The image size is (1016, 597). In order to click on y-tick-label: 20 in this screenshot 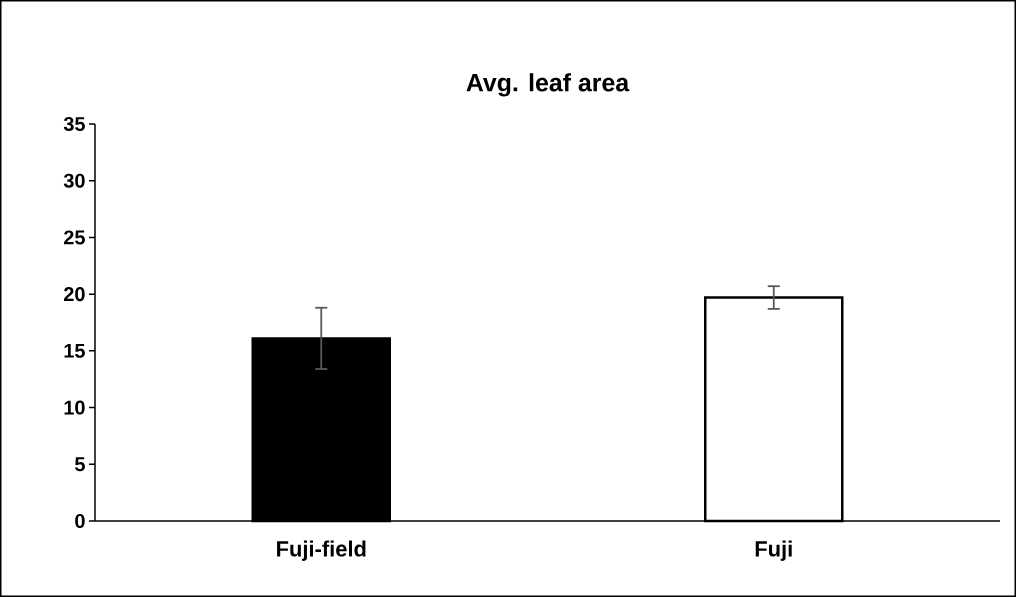, I will do `click(74, 294)`.